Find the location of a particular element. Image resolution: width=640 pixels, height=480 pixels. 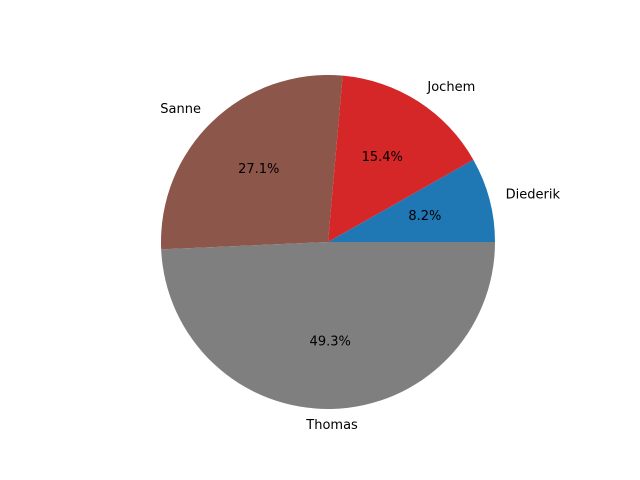

slice-percent-diederik: 8.2% is located at coordinates (424, 216).